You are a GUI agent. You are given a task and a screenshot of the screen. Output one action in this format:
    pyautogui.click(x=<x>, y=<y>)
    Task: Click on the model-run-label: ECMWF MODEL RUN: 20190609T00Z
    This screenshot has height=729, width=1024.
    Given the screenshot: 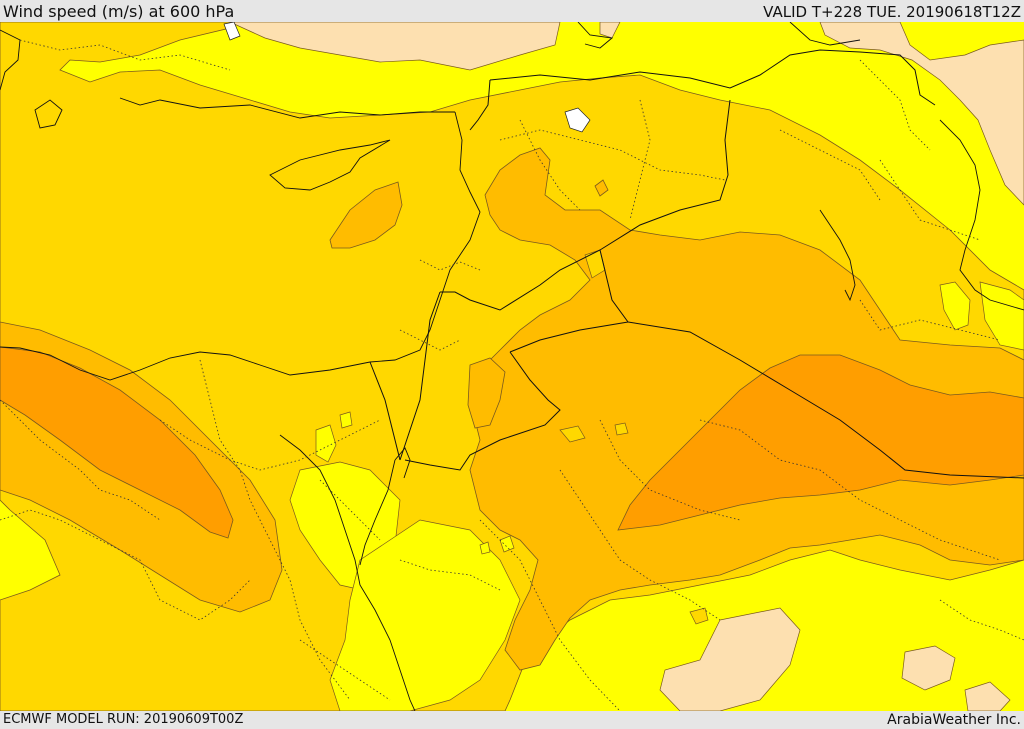 What is the action you would take?
    pyautogui.click(x=123, y=719)
    